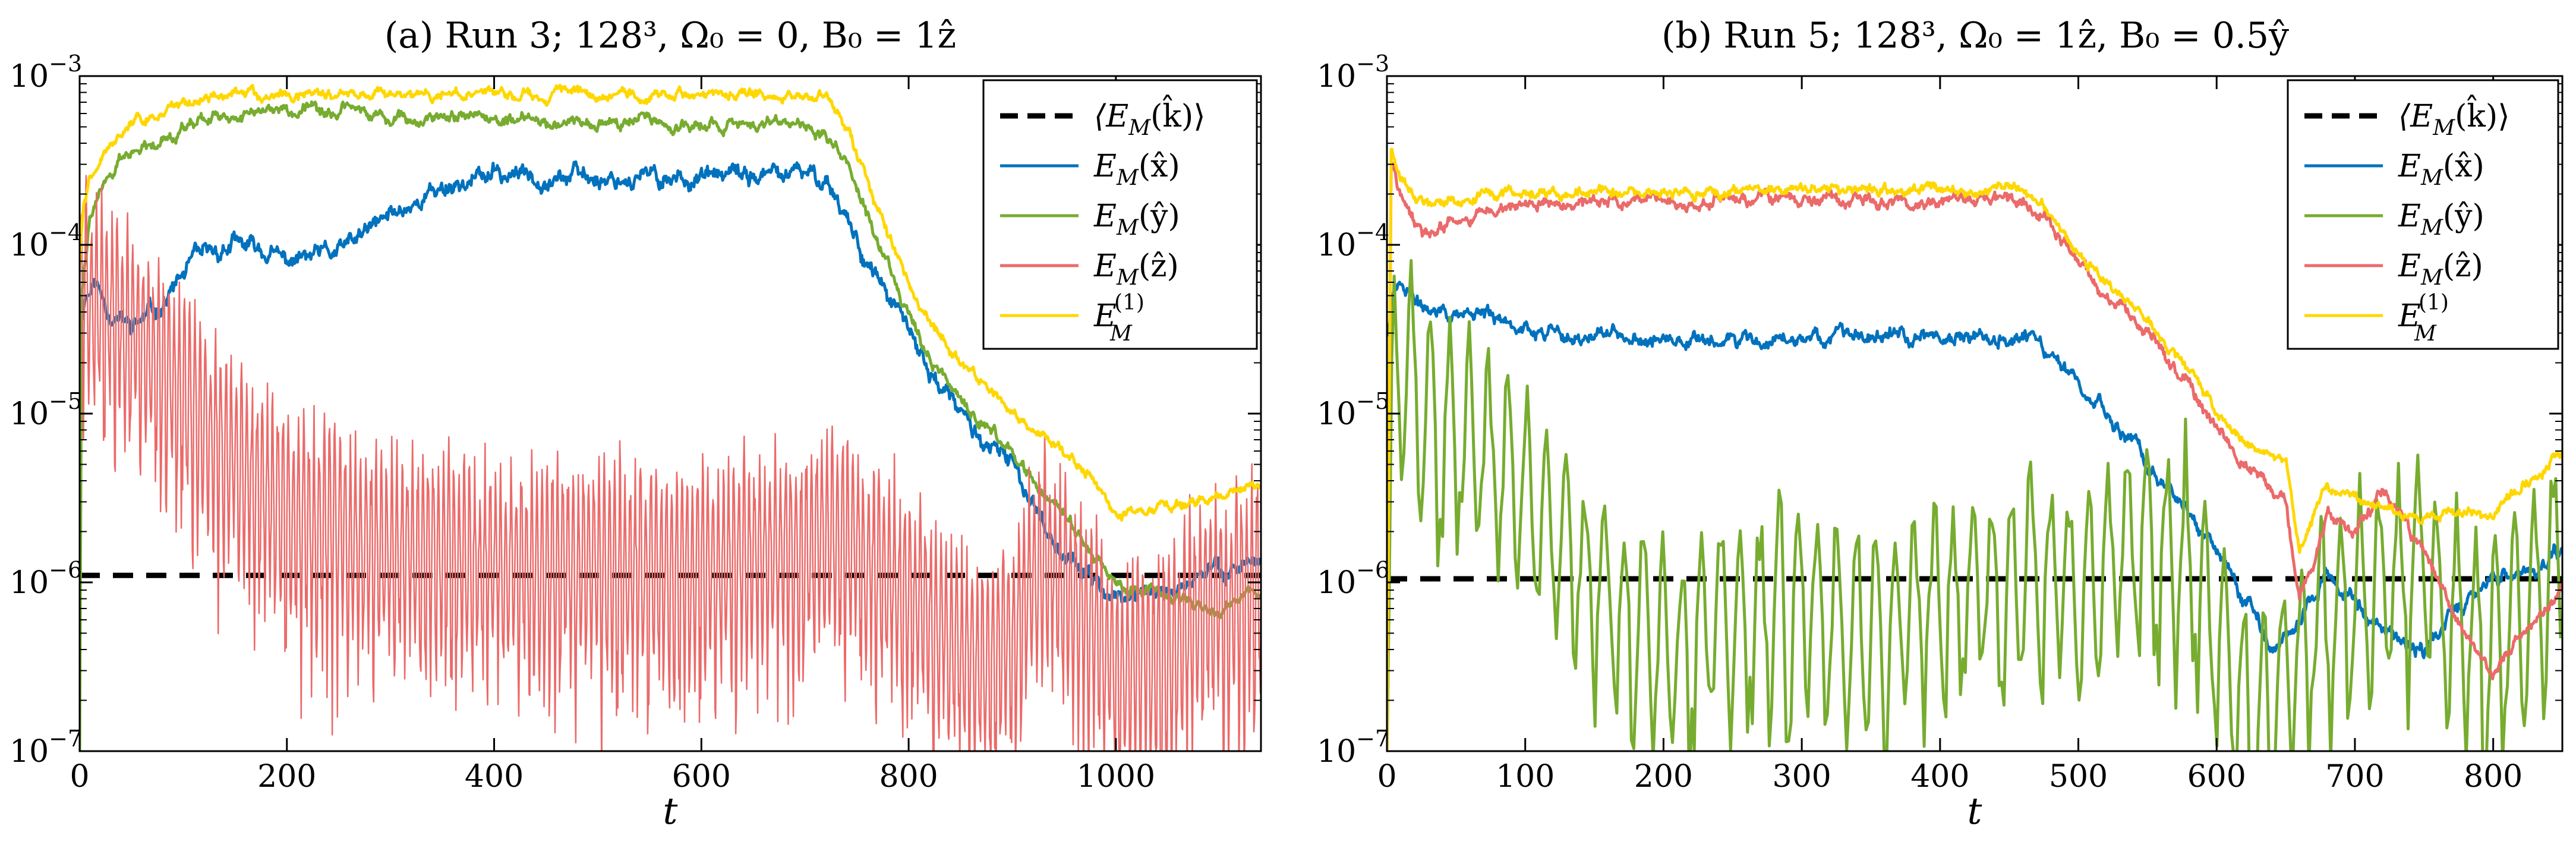  What do you see at coordinates (1526, 777) in the screenshot?
I see `x-tick-label: 100` at bounding box center [1526, 777].